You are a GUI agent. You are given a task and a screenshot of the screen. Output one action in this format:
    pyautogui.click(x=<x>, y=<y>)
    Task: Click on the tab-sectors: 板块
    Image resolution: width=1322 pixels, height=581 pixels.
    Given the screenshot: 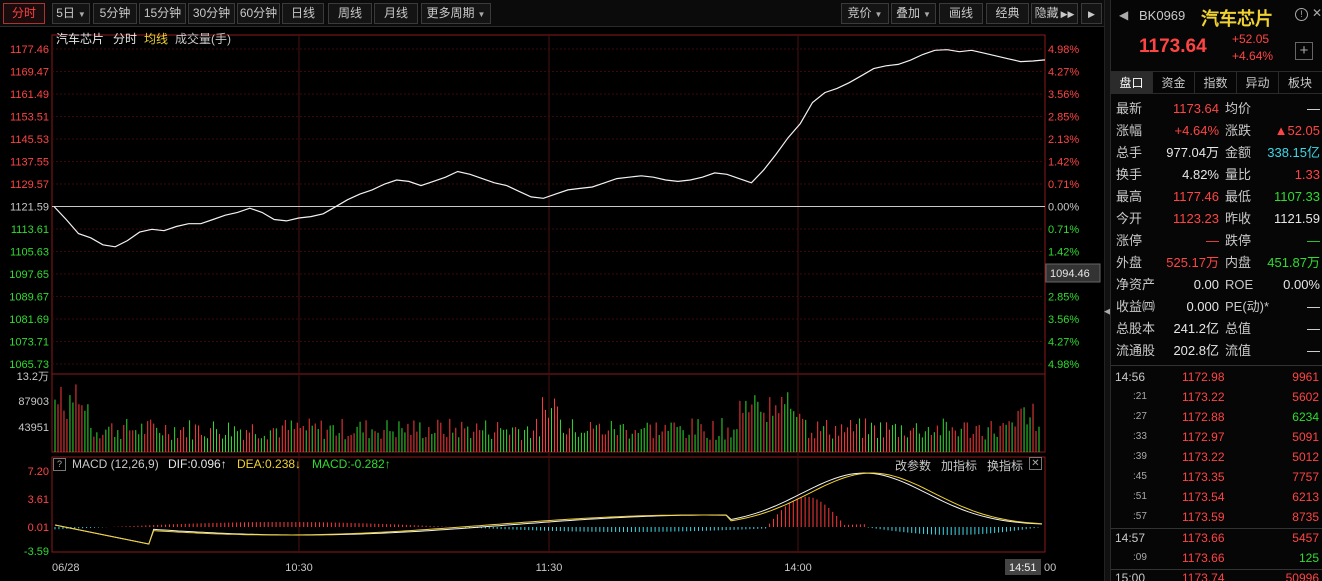 What is the action you would take?
    pyautogui.click(x=1299, y=83)
    